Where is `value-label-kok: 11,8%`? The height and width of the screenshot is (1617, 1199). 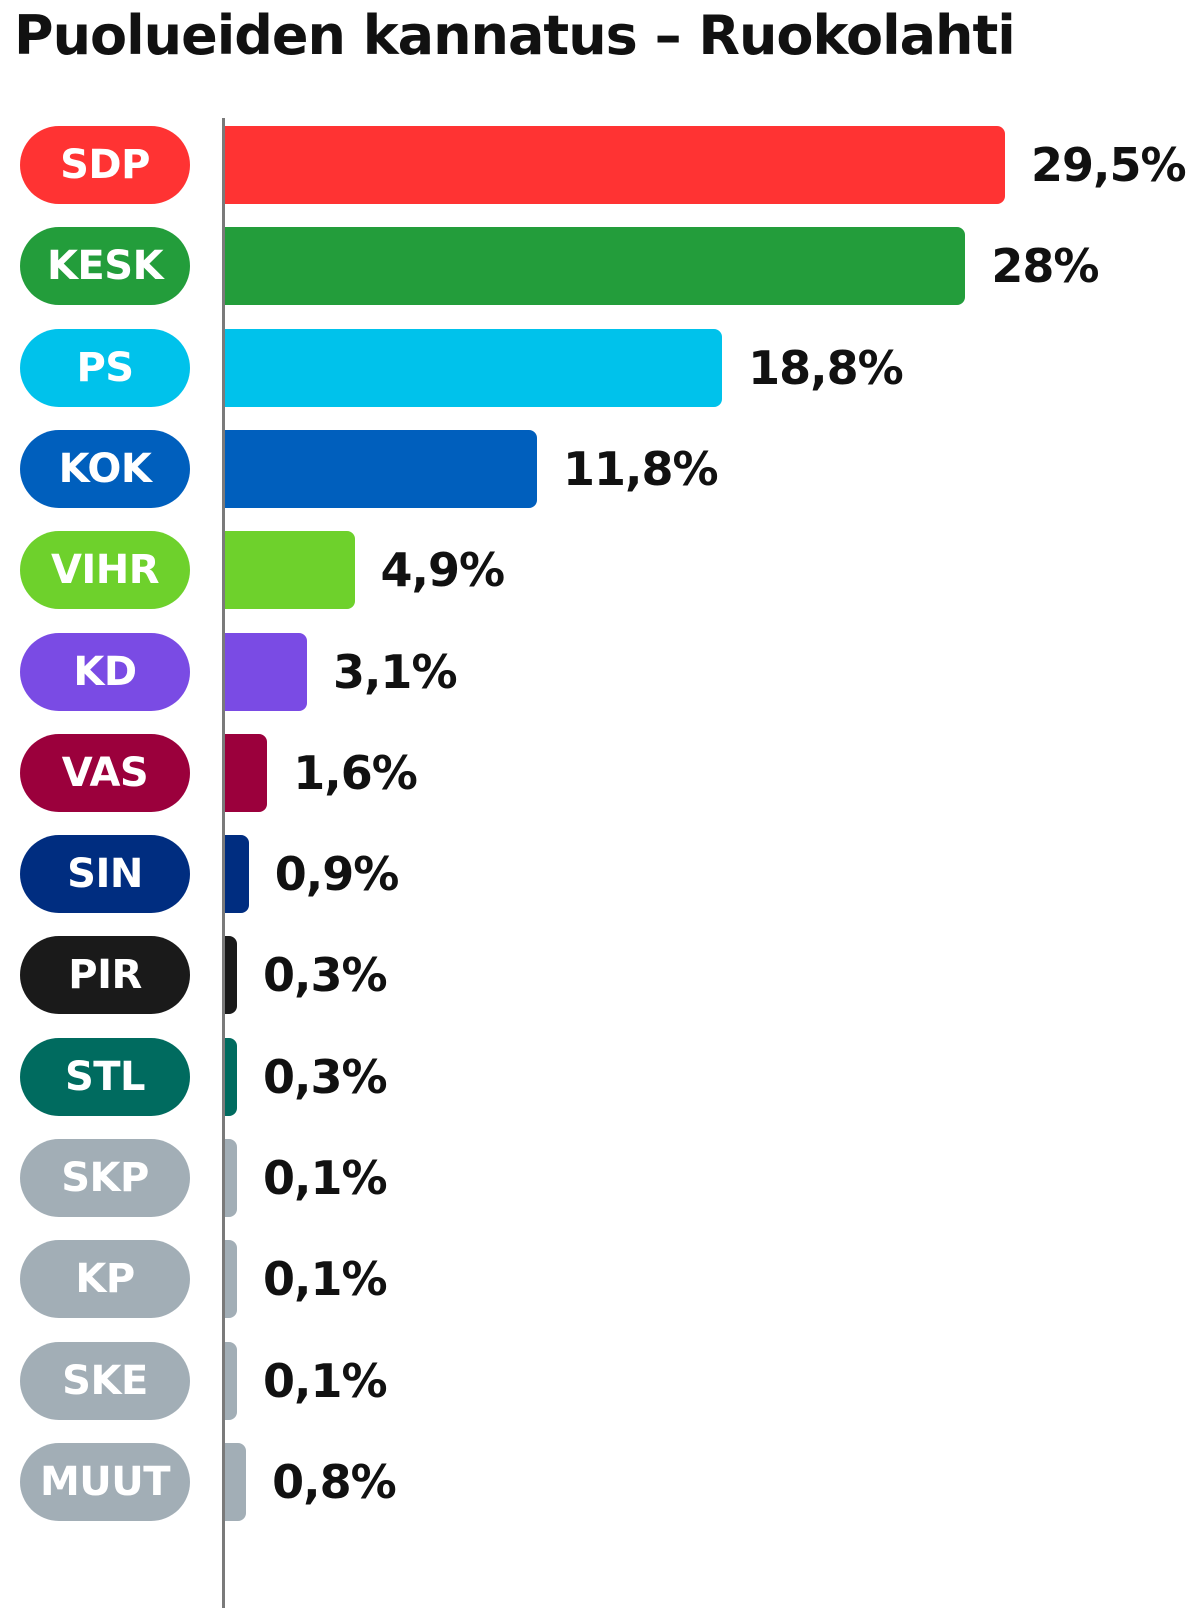 value-label-kok: 11,8% is located at coordinates (641, 468).